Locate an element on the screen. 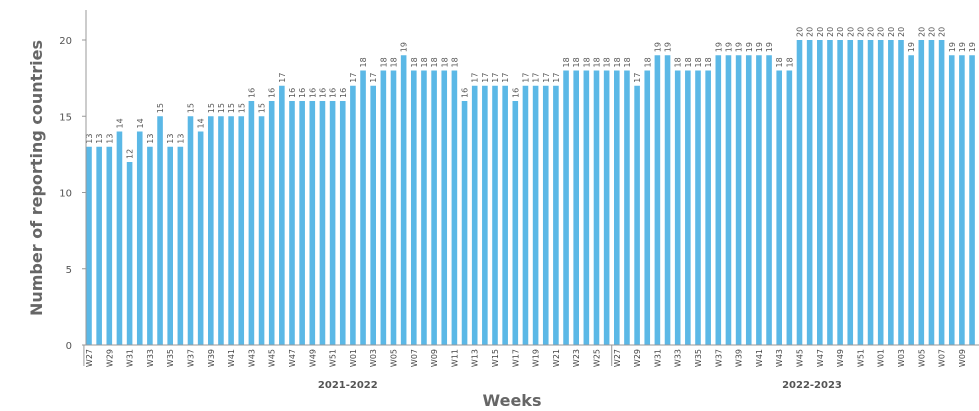 The image size is (979, 411). x-tick-label: W37 is located at coordinates (718, 358).